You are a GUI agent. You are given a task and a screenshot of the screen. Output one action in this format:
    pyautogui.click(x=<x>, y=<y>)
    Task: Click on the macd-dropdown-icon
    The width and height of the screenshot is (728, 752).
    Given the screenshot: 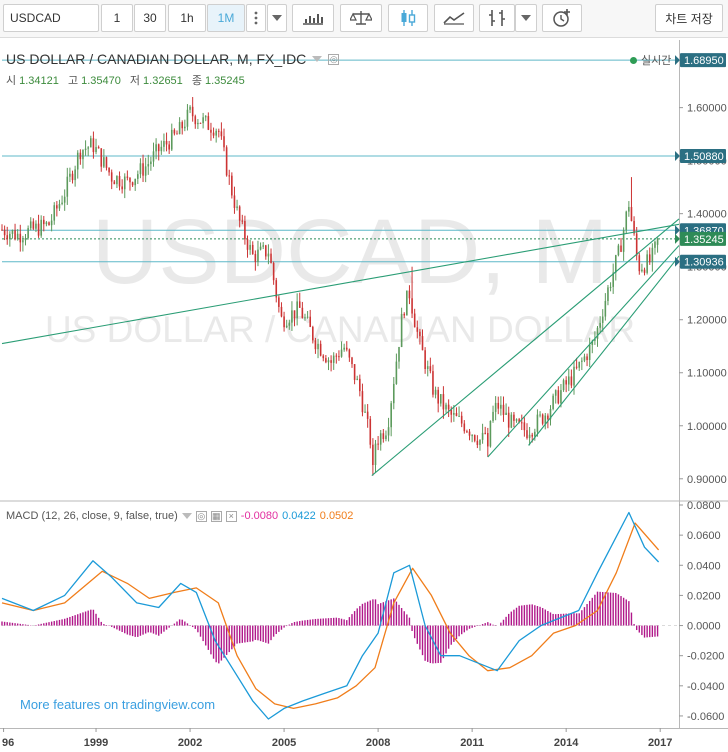 What is the action you would take?
    pyautogui.click(x=186, y=516)
    